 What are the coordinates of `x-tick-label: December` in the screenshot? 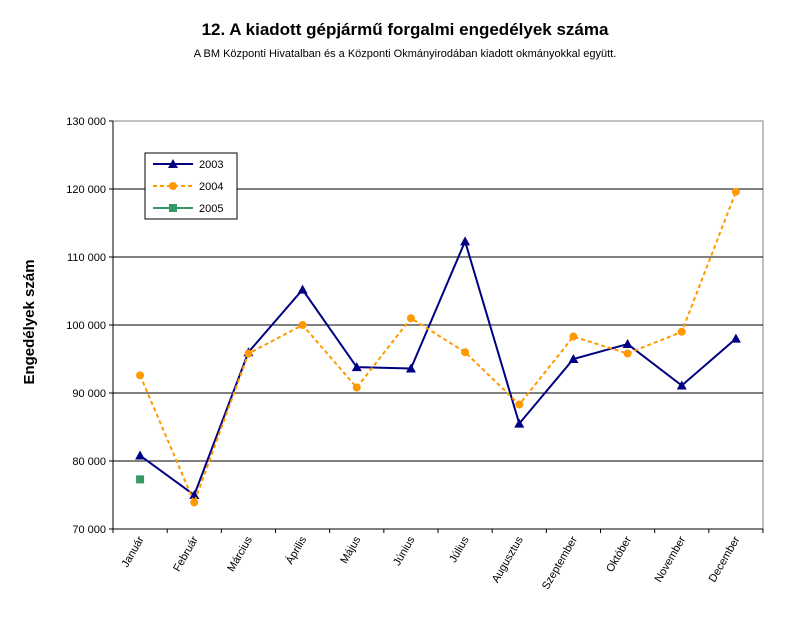 It's located at (725, 559).